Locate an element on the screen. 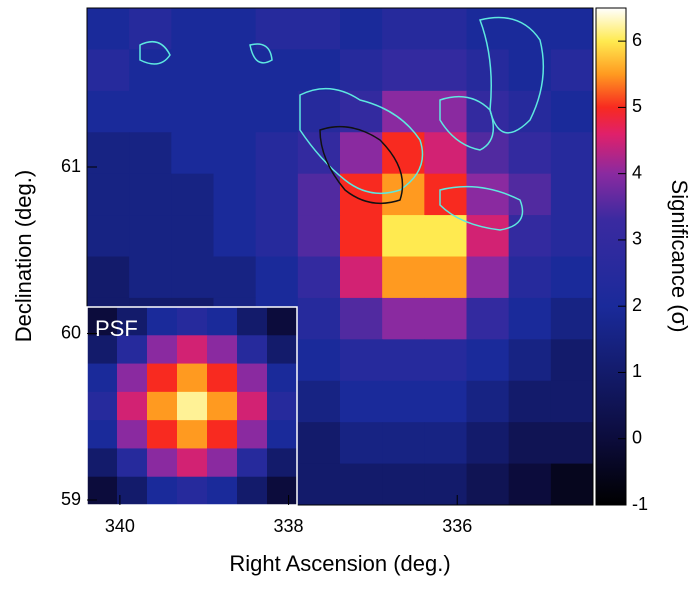 The image size is (700, 589). psf-label: PSF is located at coordinates (116, 328).